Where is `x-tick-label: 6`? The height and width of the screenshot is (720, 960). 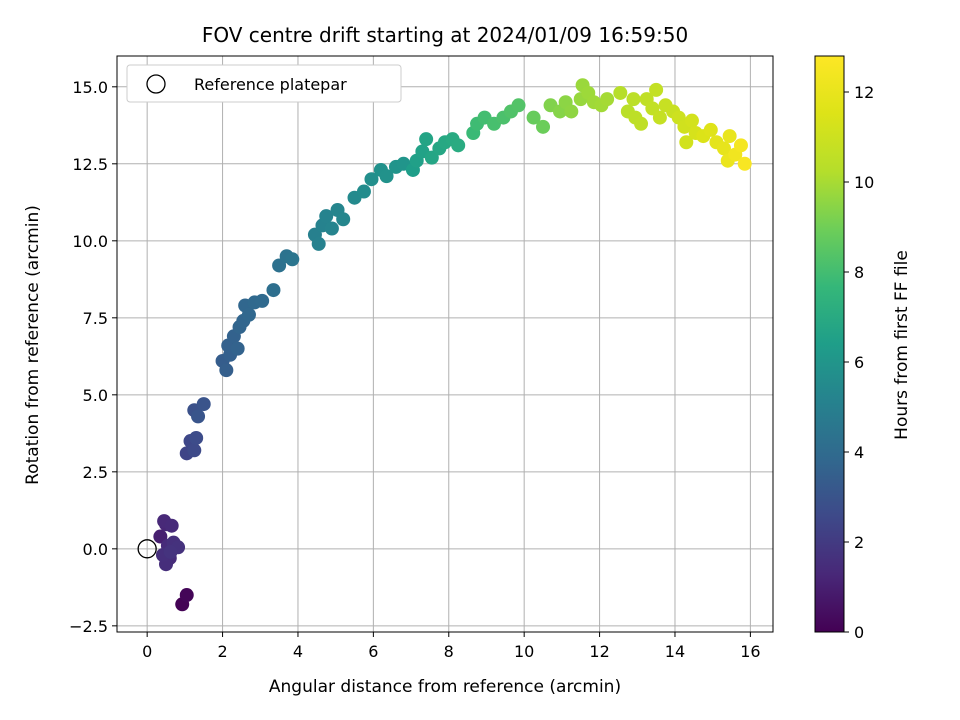
x-tick-label: 6 is located at coordinates (373, 651).